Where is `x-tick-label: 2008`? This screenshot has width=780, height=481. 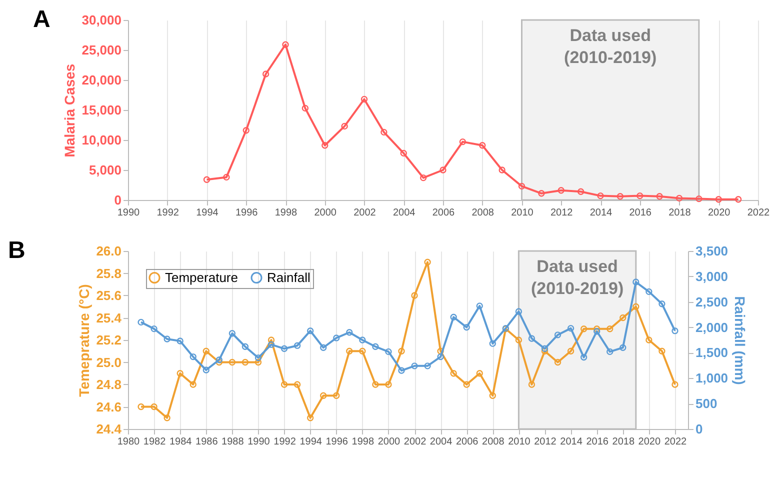
x-tick-label: 2008 is located at coordinates (493, 442).